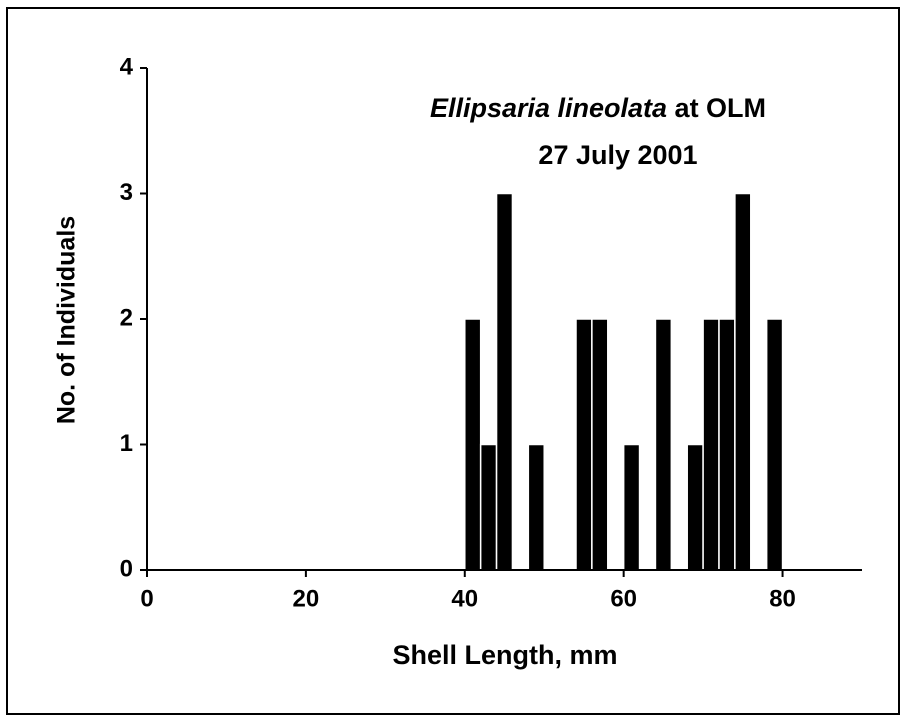 The width and height of the screenshot is (908, 723). I want to click on y-tick-label: 4, so click(127, 66).